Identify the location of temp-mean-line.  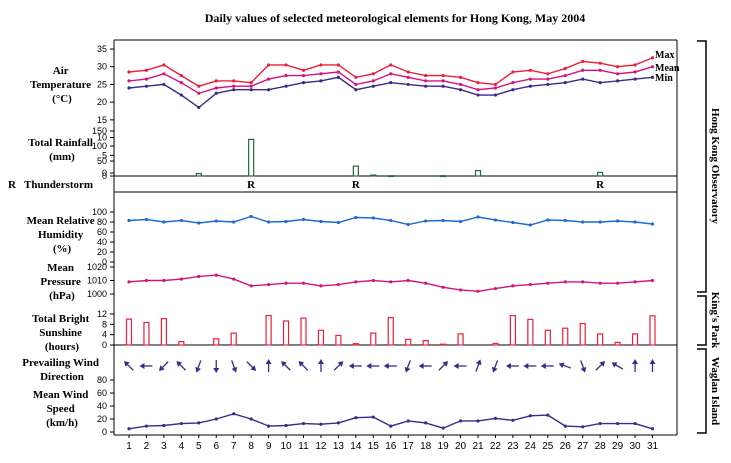
(390, 80).